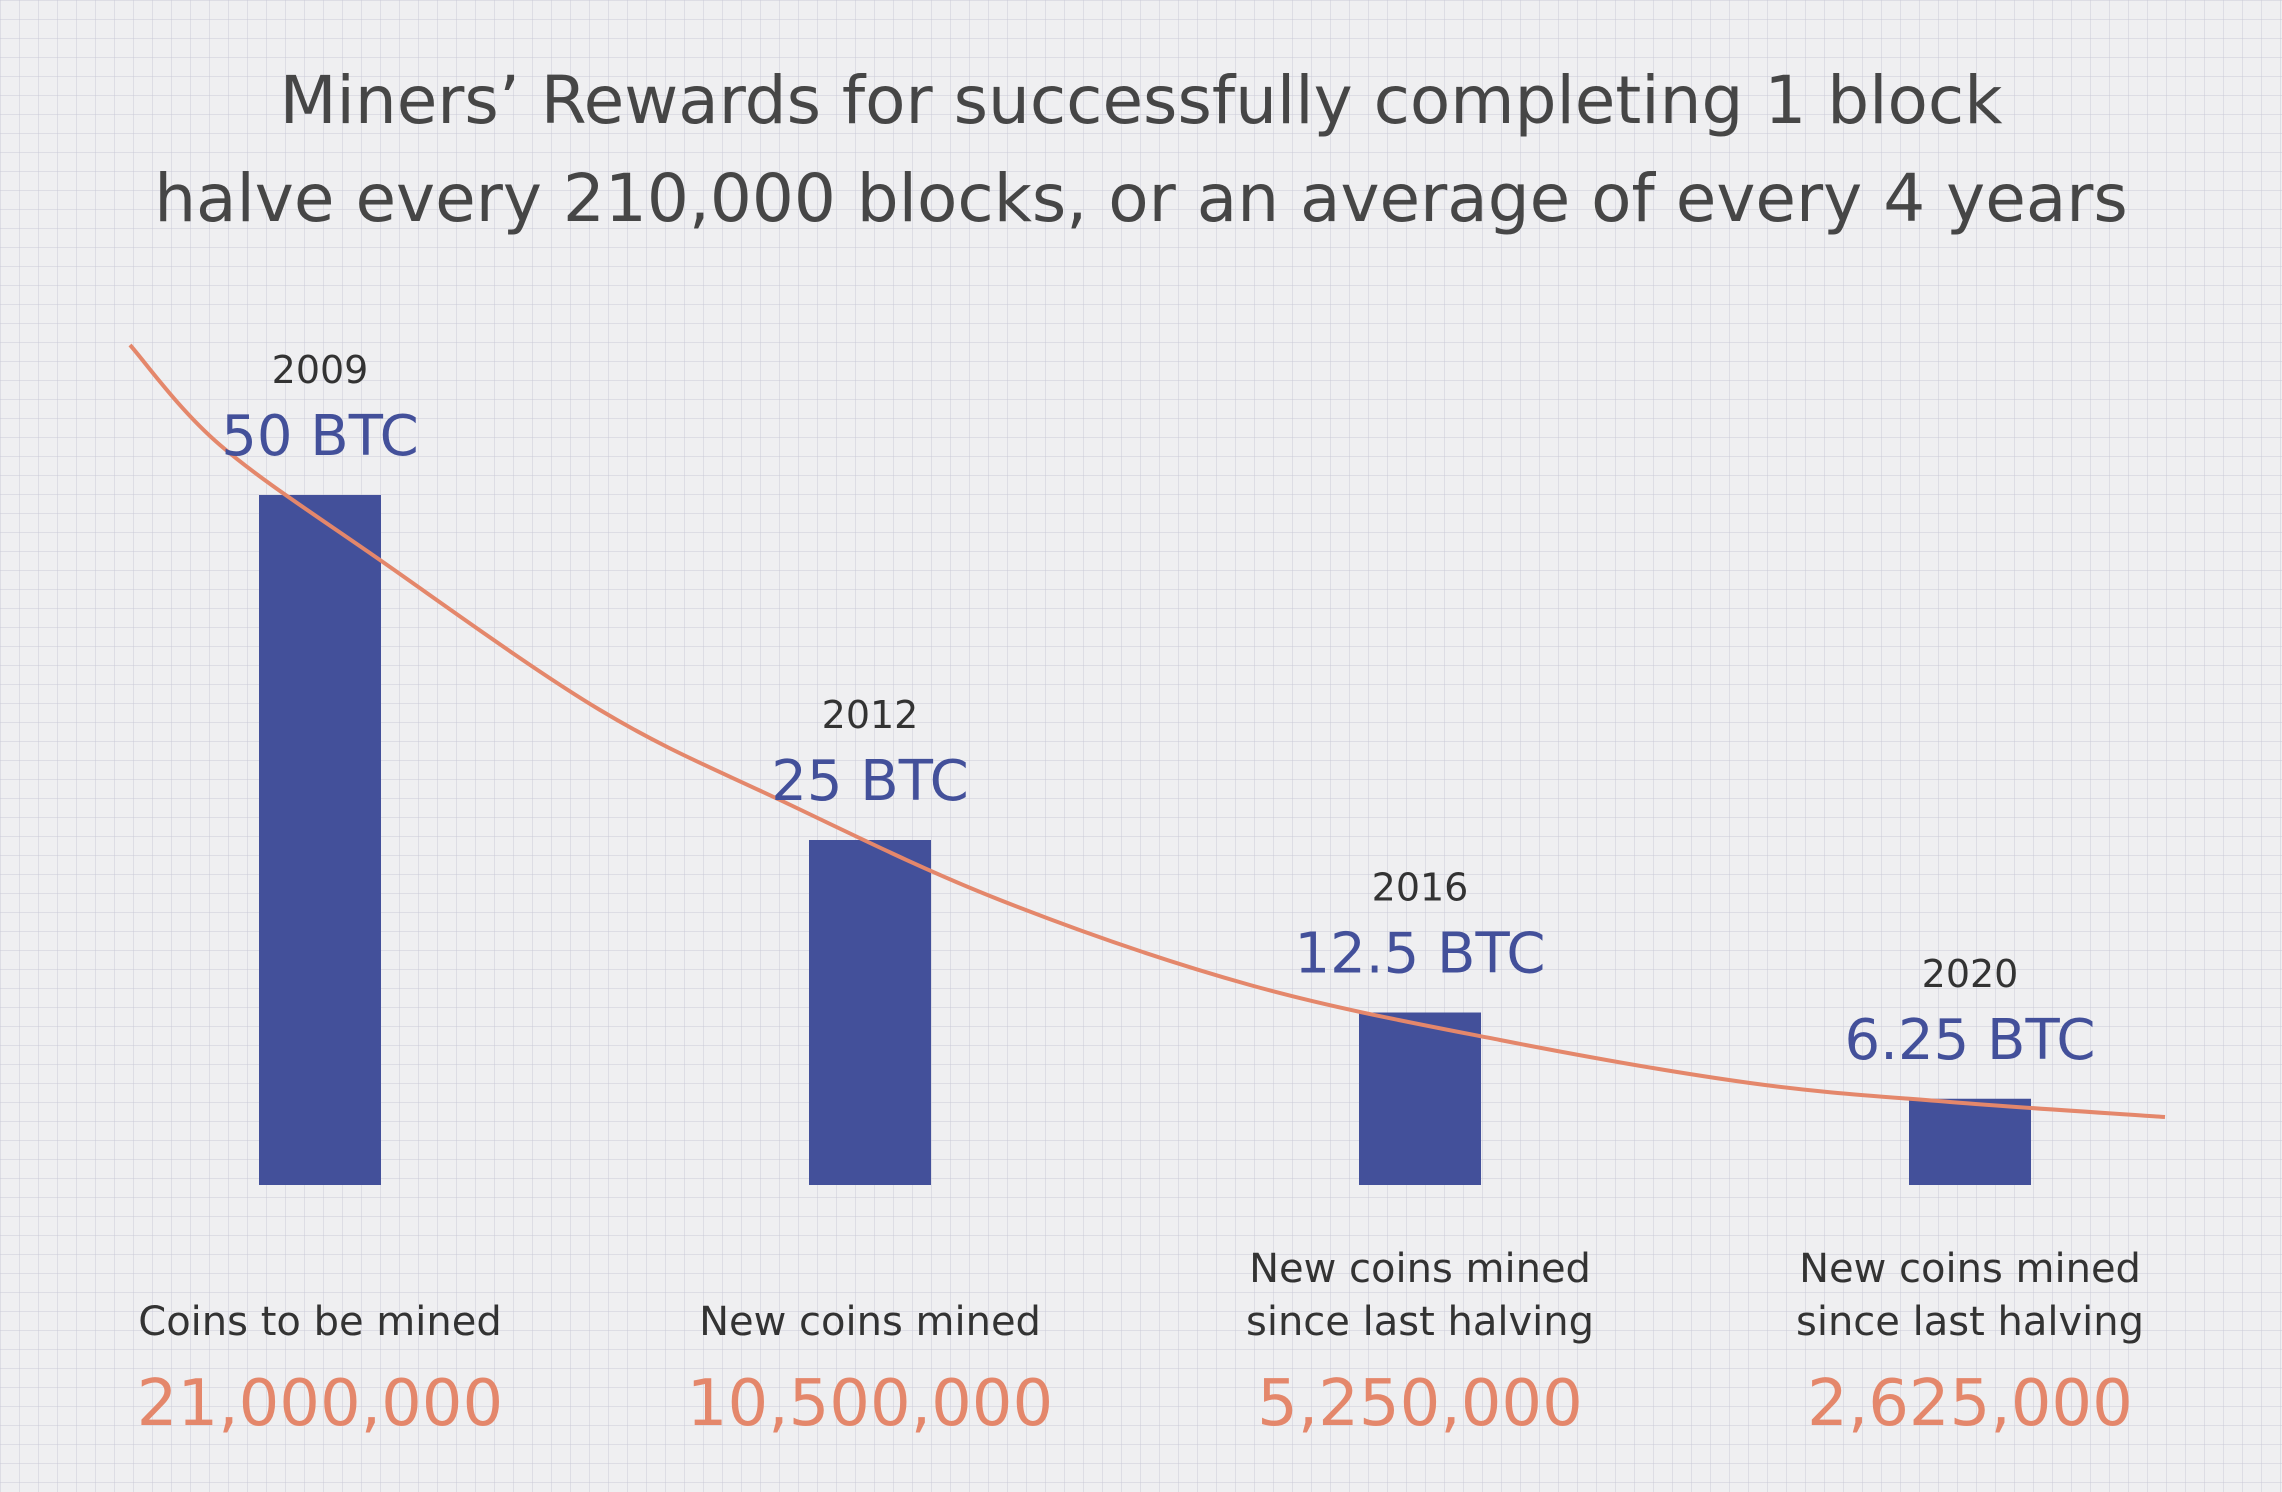 Image resolution: width=2282 pixels, height=1492 pixels. I want to click on year-label-2012: 2012, so click(870, 715).